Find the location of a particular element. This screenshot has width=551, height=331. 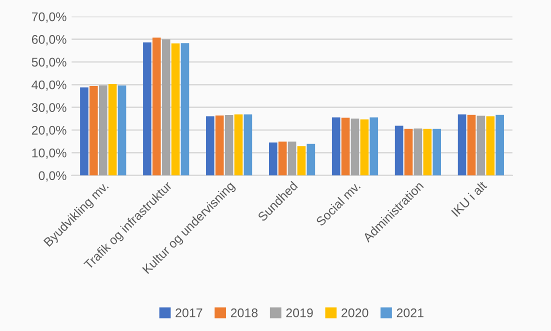

y-tick-label: 40,0% is located at coordinates (49, 85).